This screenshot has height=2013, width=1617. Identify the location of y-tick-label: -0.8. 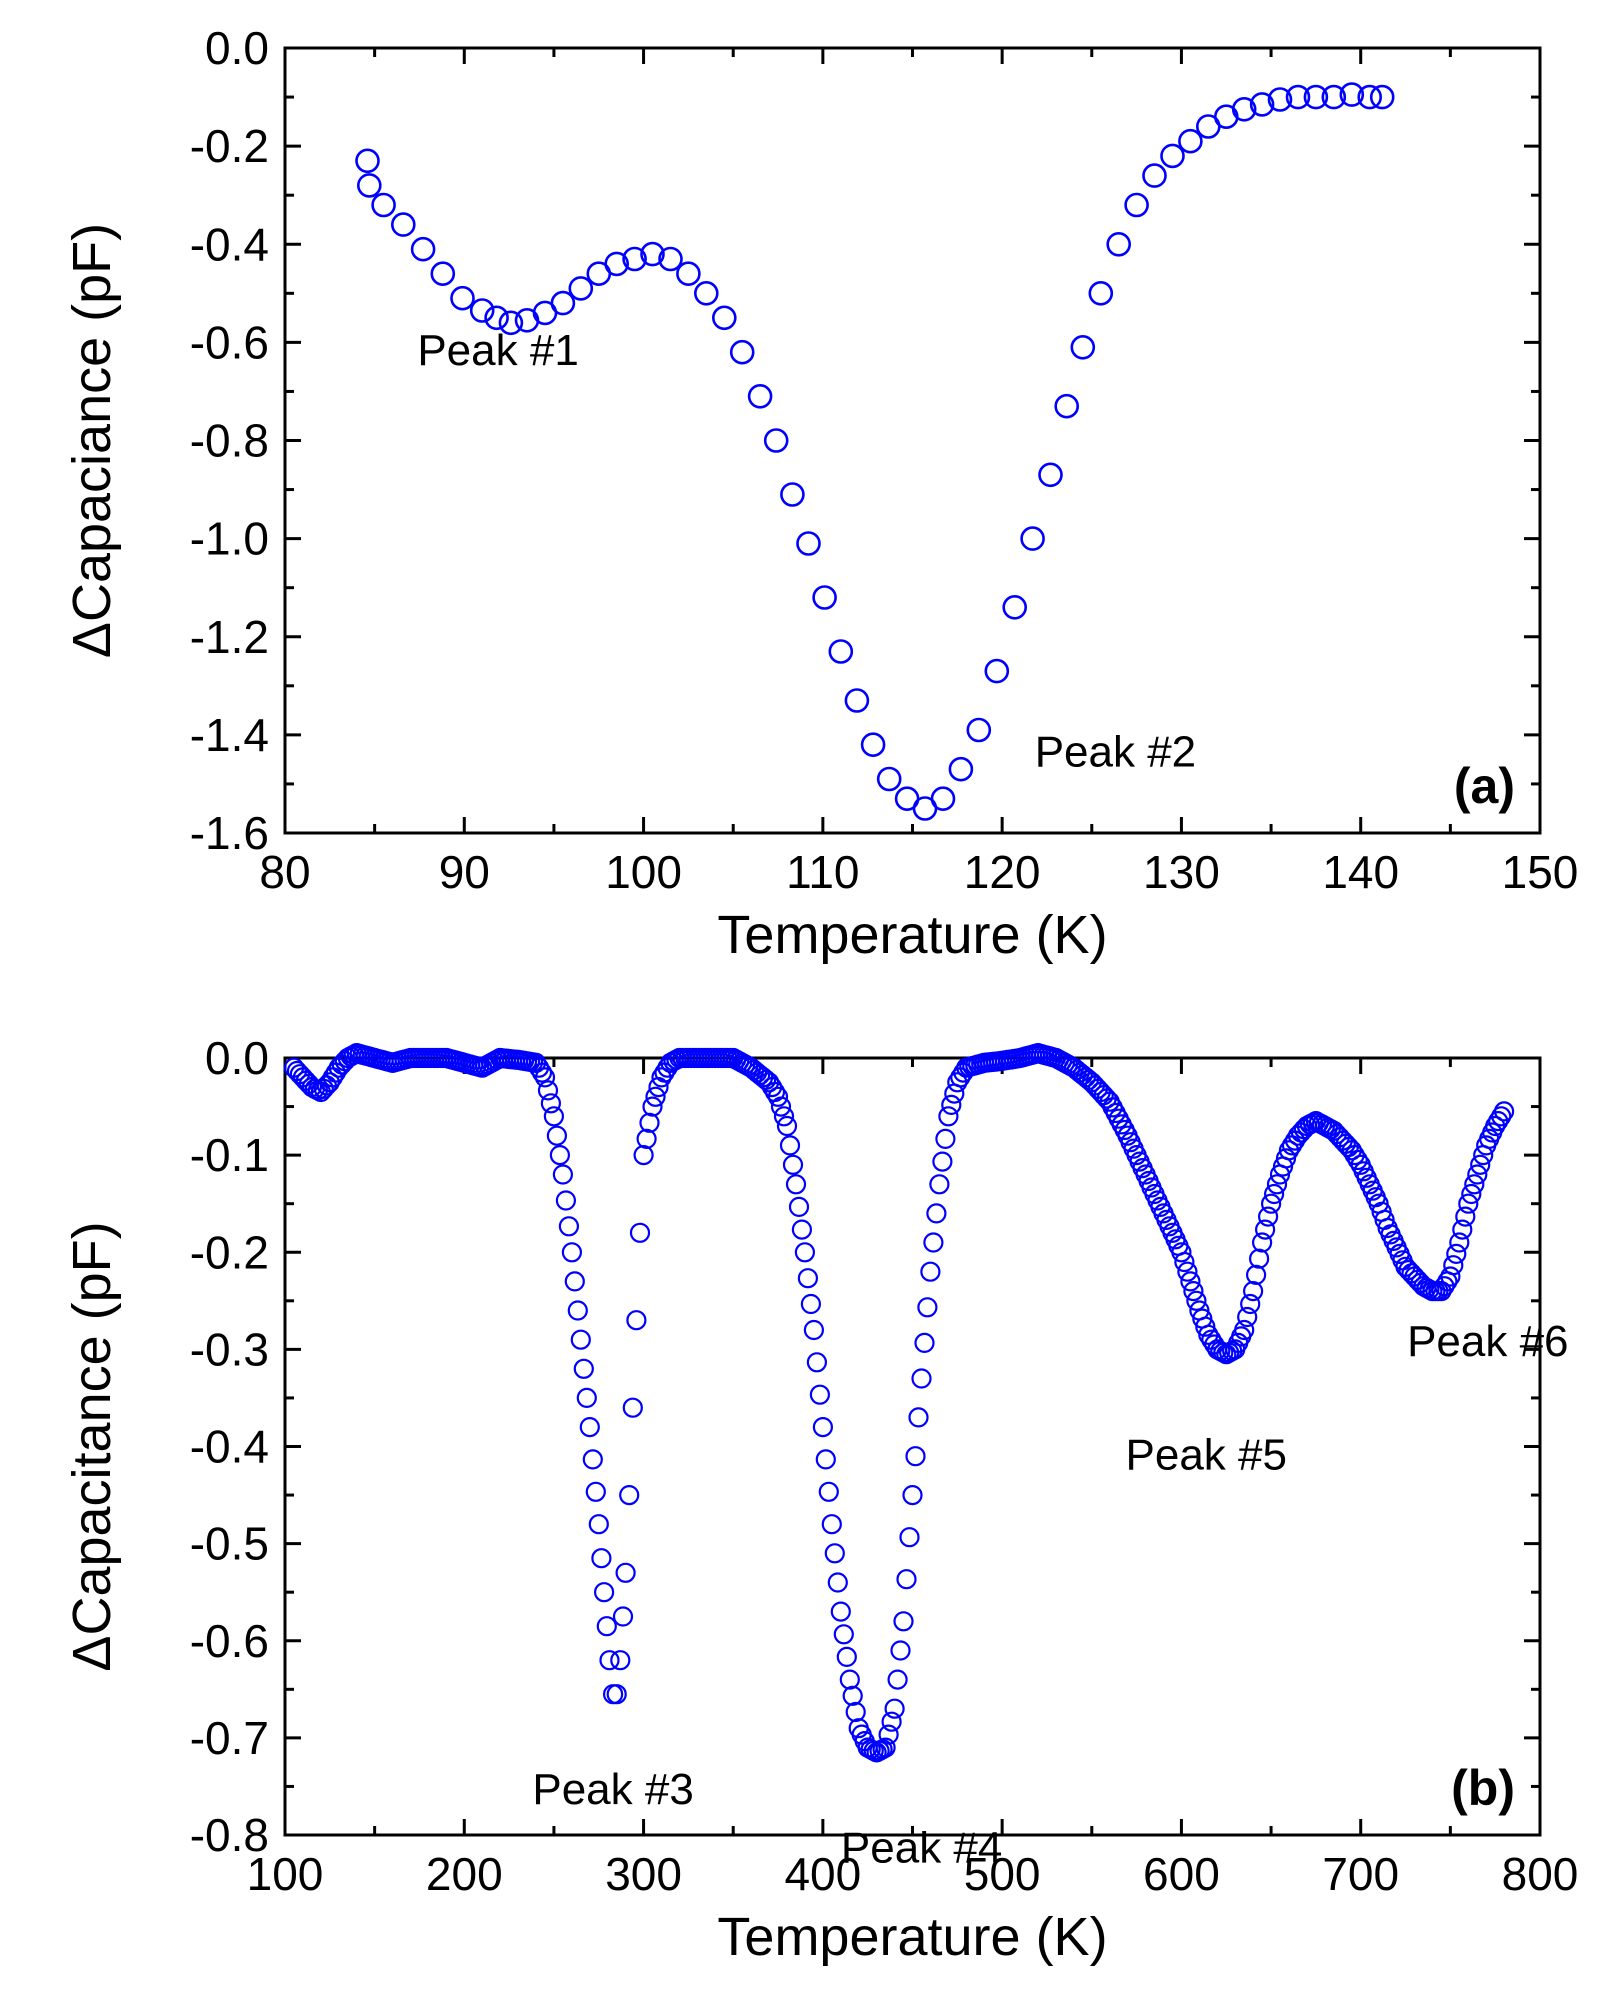
(229, 441).